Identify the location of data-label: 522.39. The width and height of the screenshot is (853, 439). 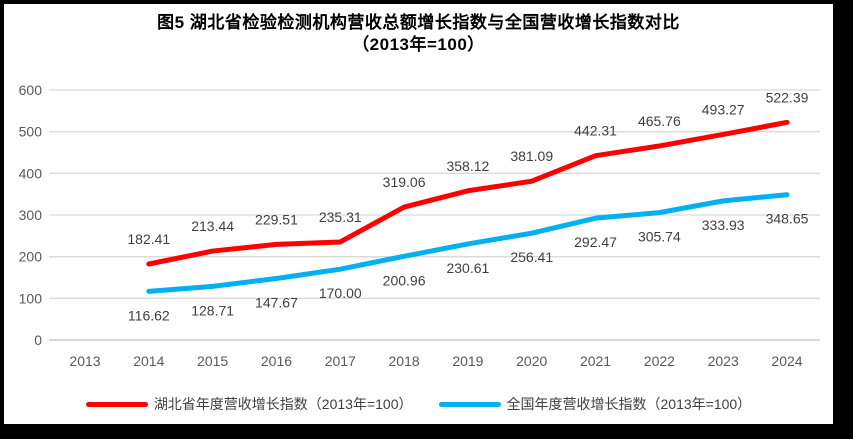
(787, 97).